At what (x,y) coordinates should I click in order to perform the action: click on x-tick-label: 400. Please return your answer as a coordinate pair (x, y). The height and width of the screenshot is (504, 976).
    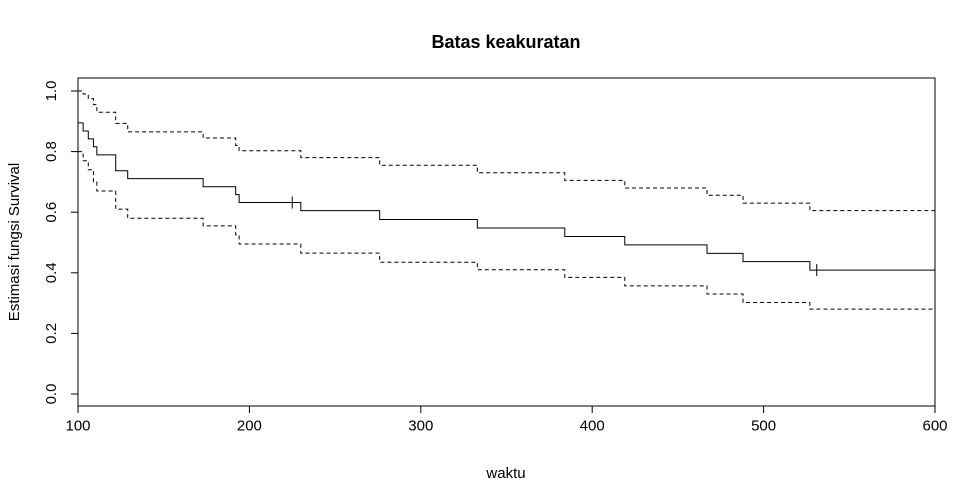
    Looking at the image, I should click on (592, 425).